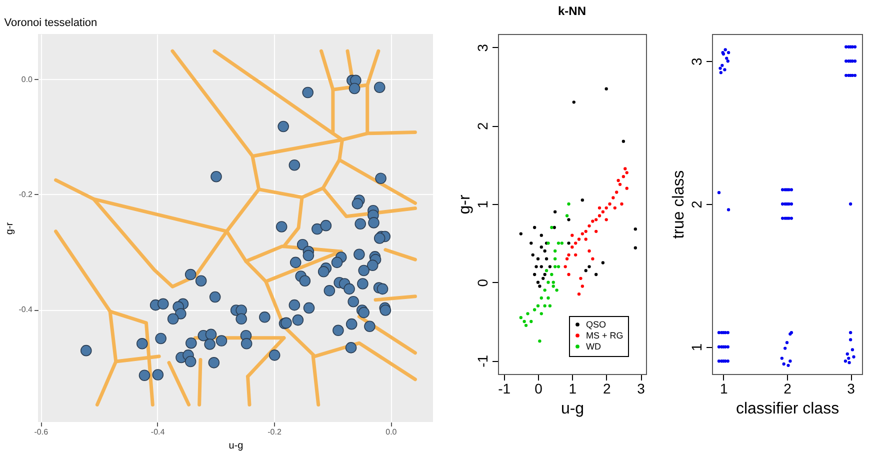  What do you see at coordinates (572, 11) in the screenshot?
I see `chart-title: k-NN` at bounding box center [572, 11].